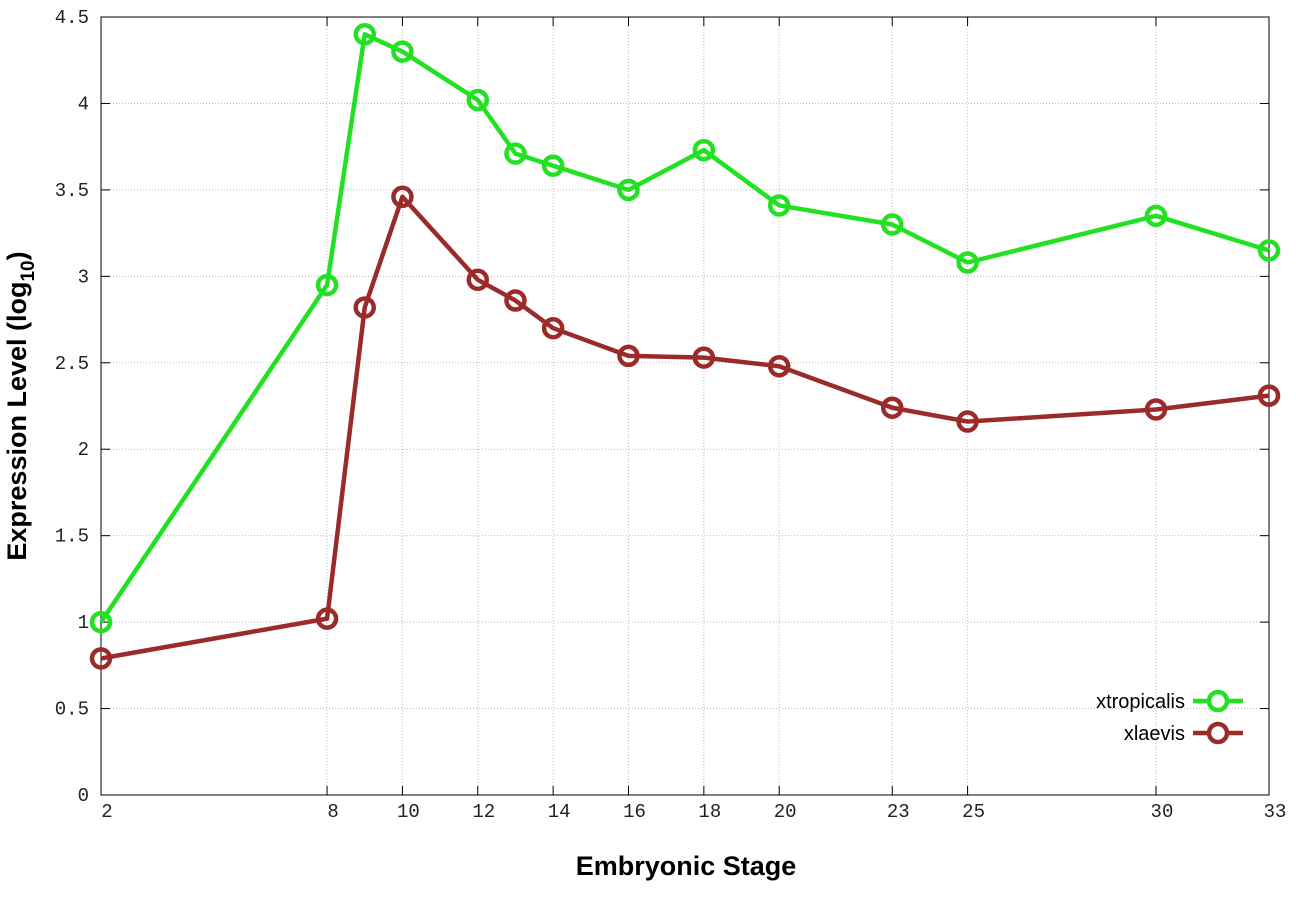 Image resolution: width=1296 pixels, height=907 pixels. What do you see at coordinates (1162, 812) in the screenshot?
I see `x-tick-label: 30` at bounding box center [1162, 812].